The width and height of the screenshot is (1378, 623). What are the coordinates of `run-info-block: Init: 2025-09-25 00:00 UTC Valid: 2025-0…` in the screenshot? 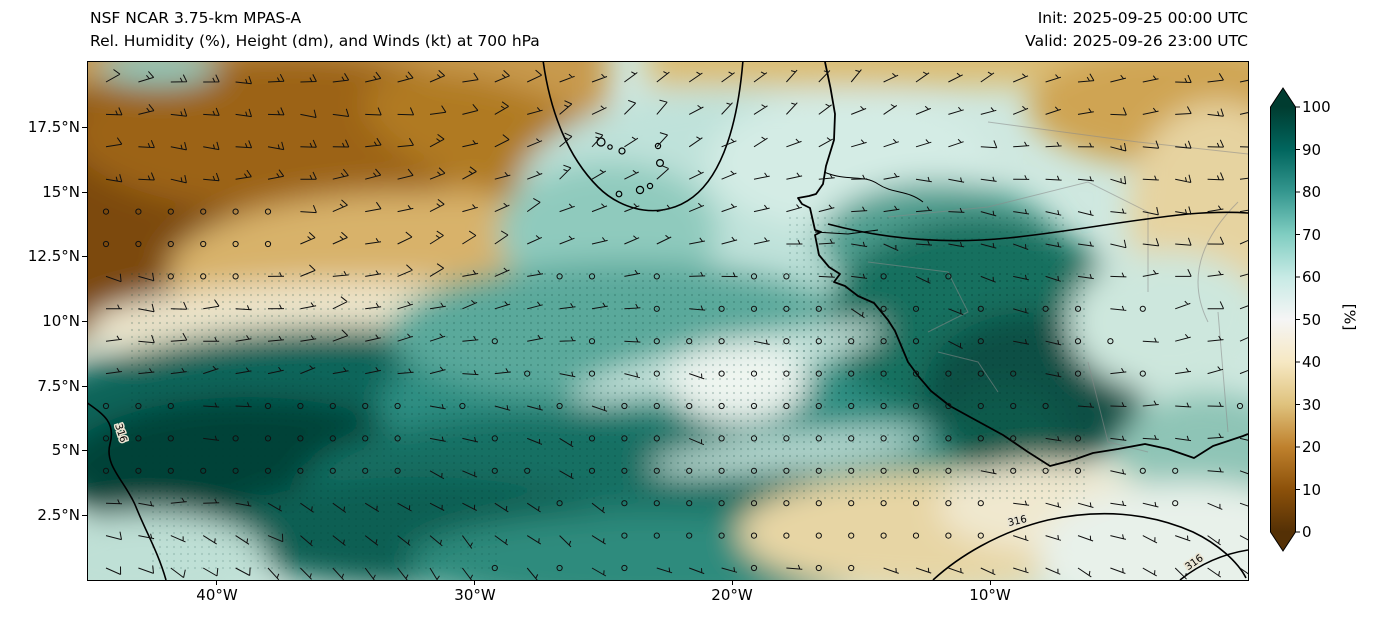 It's located at (1136, 30).